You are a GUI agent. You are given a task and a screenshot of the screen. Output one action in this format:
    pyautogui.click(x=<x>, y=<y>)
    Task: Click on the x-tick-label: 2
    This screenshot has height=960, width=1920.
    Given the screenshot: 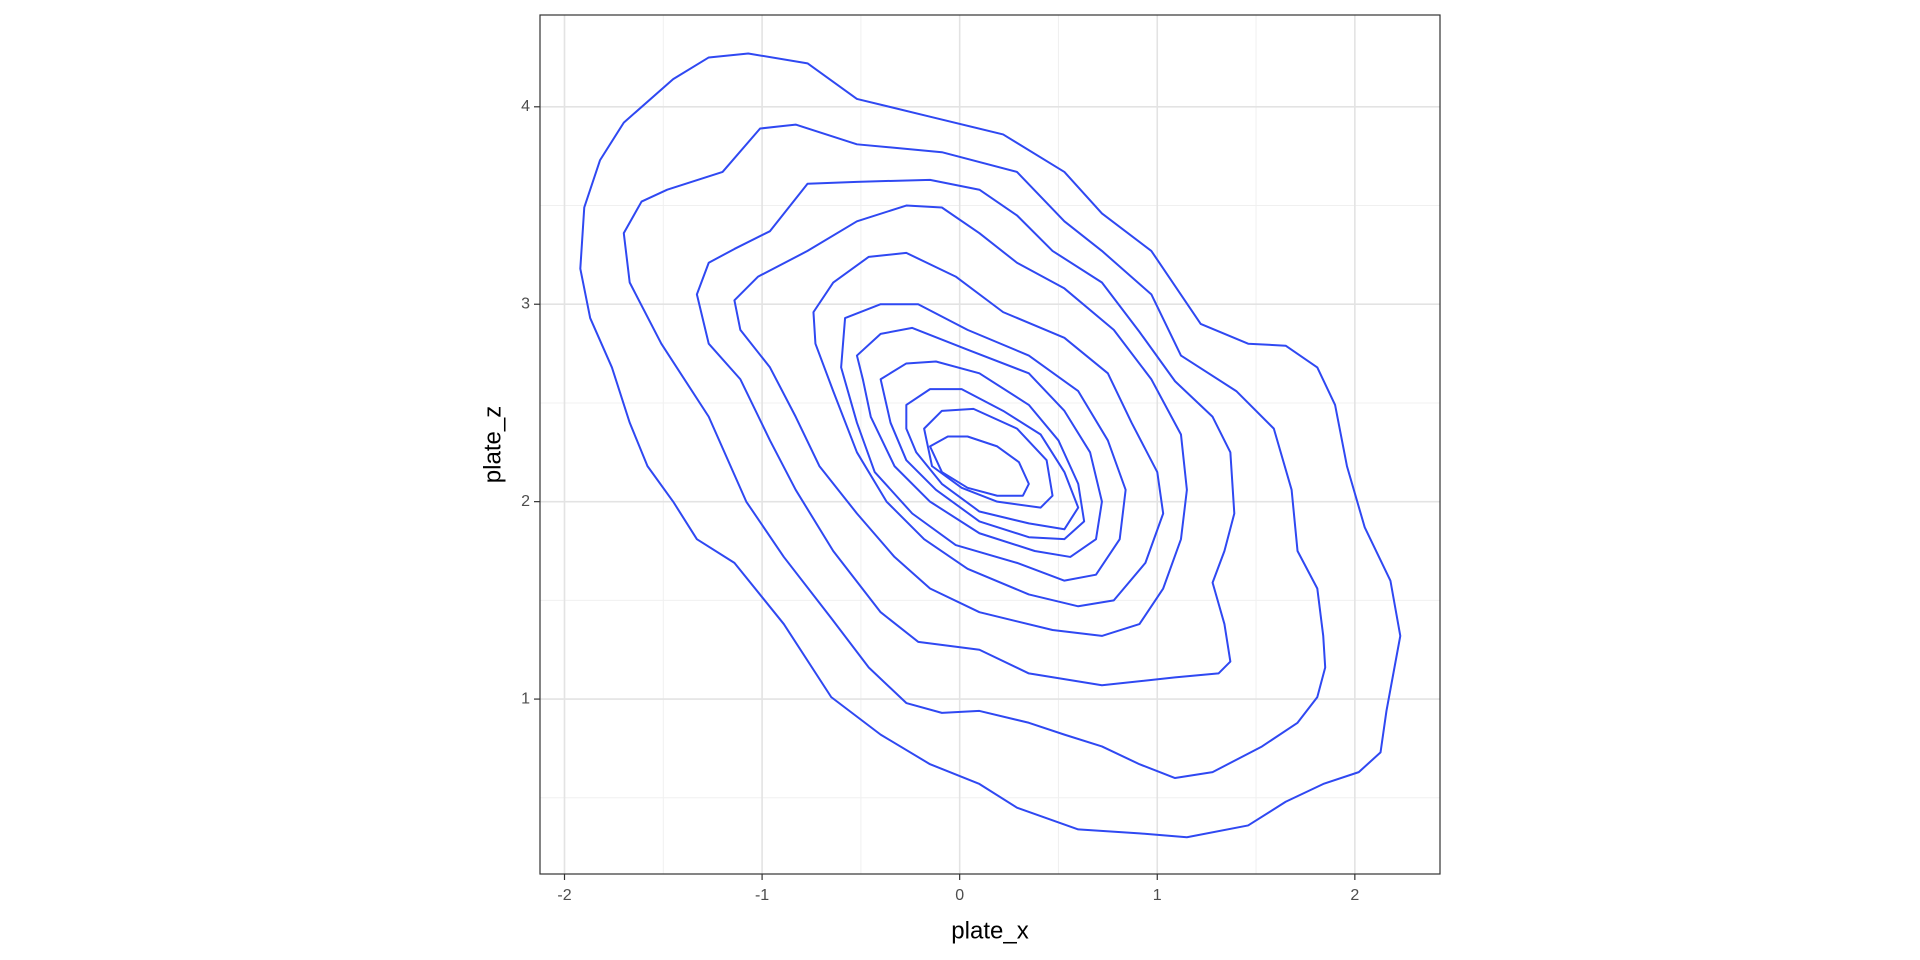 What is the action you would take?
    pyautogui.click(x=1354, y=895)
    